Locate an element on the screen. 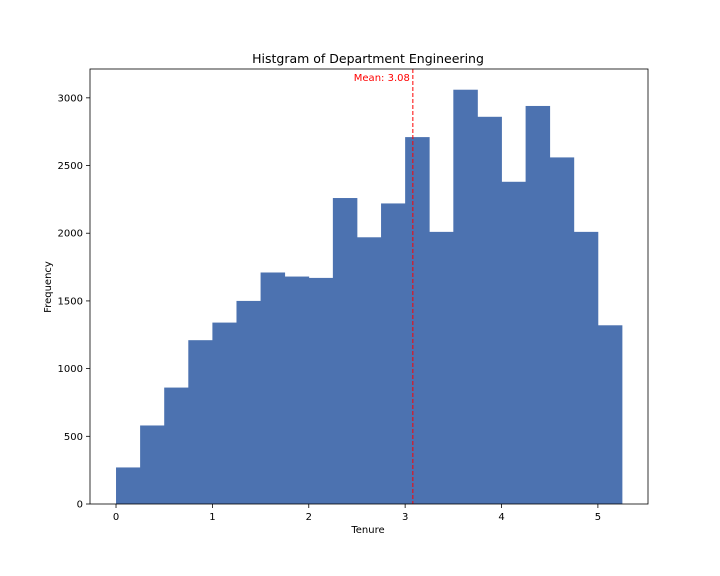  mean-marker: Mean: 3.08 is located at coordinates (384, 286).